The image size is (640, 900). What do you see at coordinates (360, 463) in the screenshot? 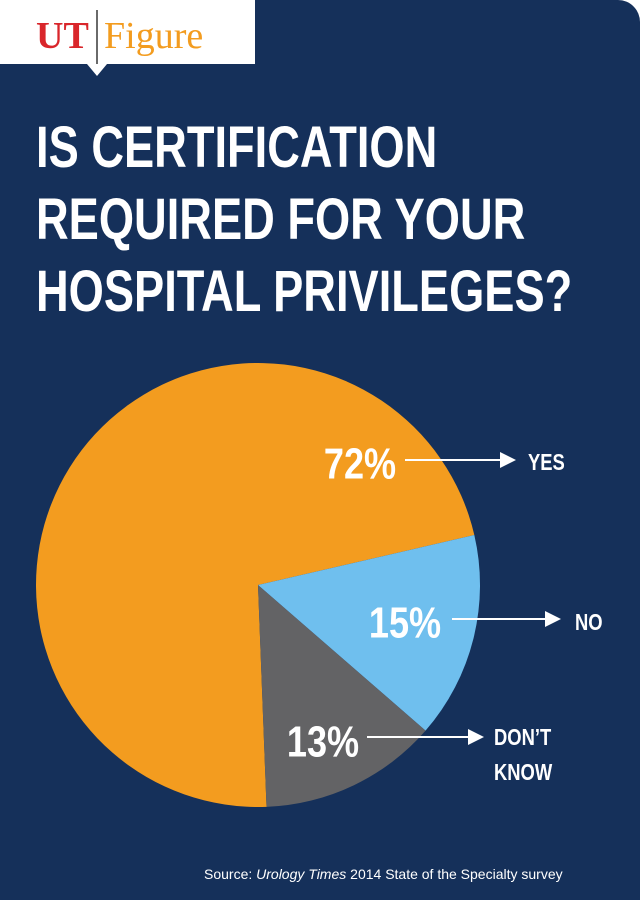
I see `slice-percent-label: 72%` at bounding box center [360, 463].